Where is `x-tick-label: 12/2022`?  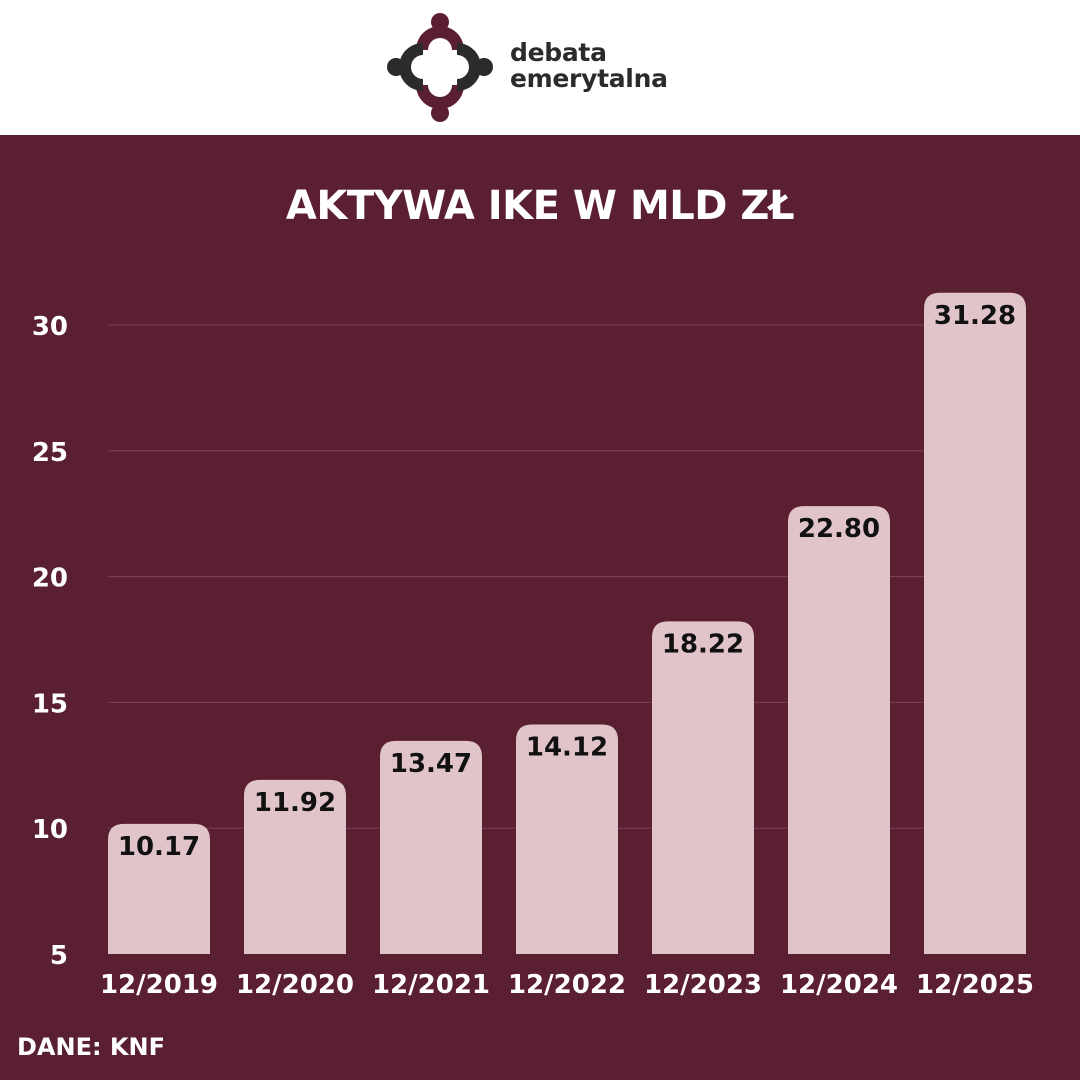 x-tick-label: 12/2022 is located at coordinates (567, 985).